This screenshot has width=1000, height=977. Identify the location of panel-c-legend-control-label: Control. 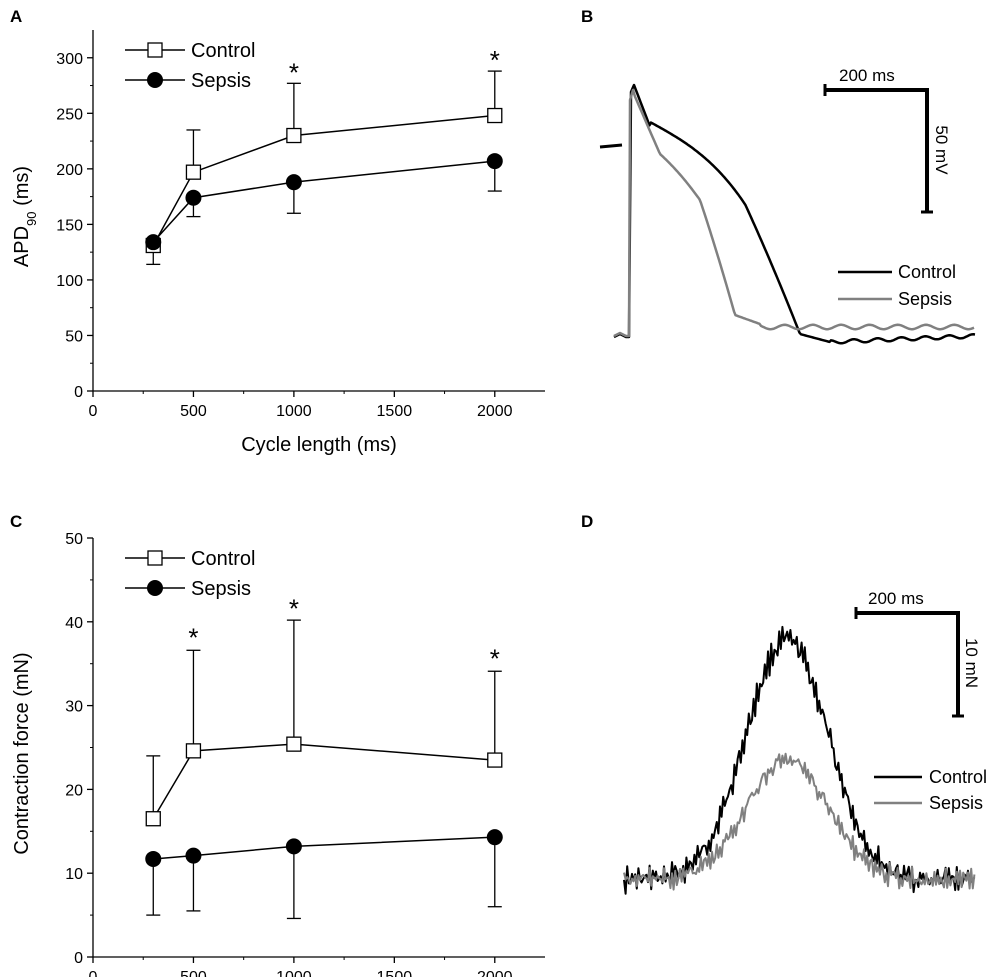
(223, 559).